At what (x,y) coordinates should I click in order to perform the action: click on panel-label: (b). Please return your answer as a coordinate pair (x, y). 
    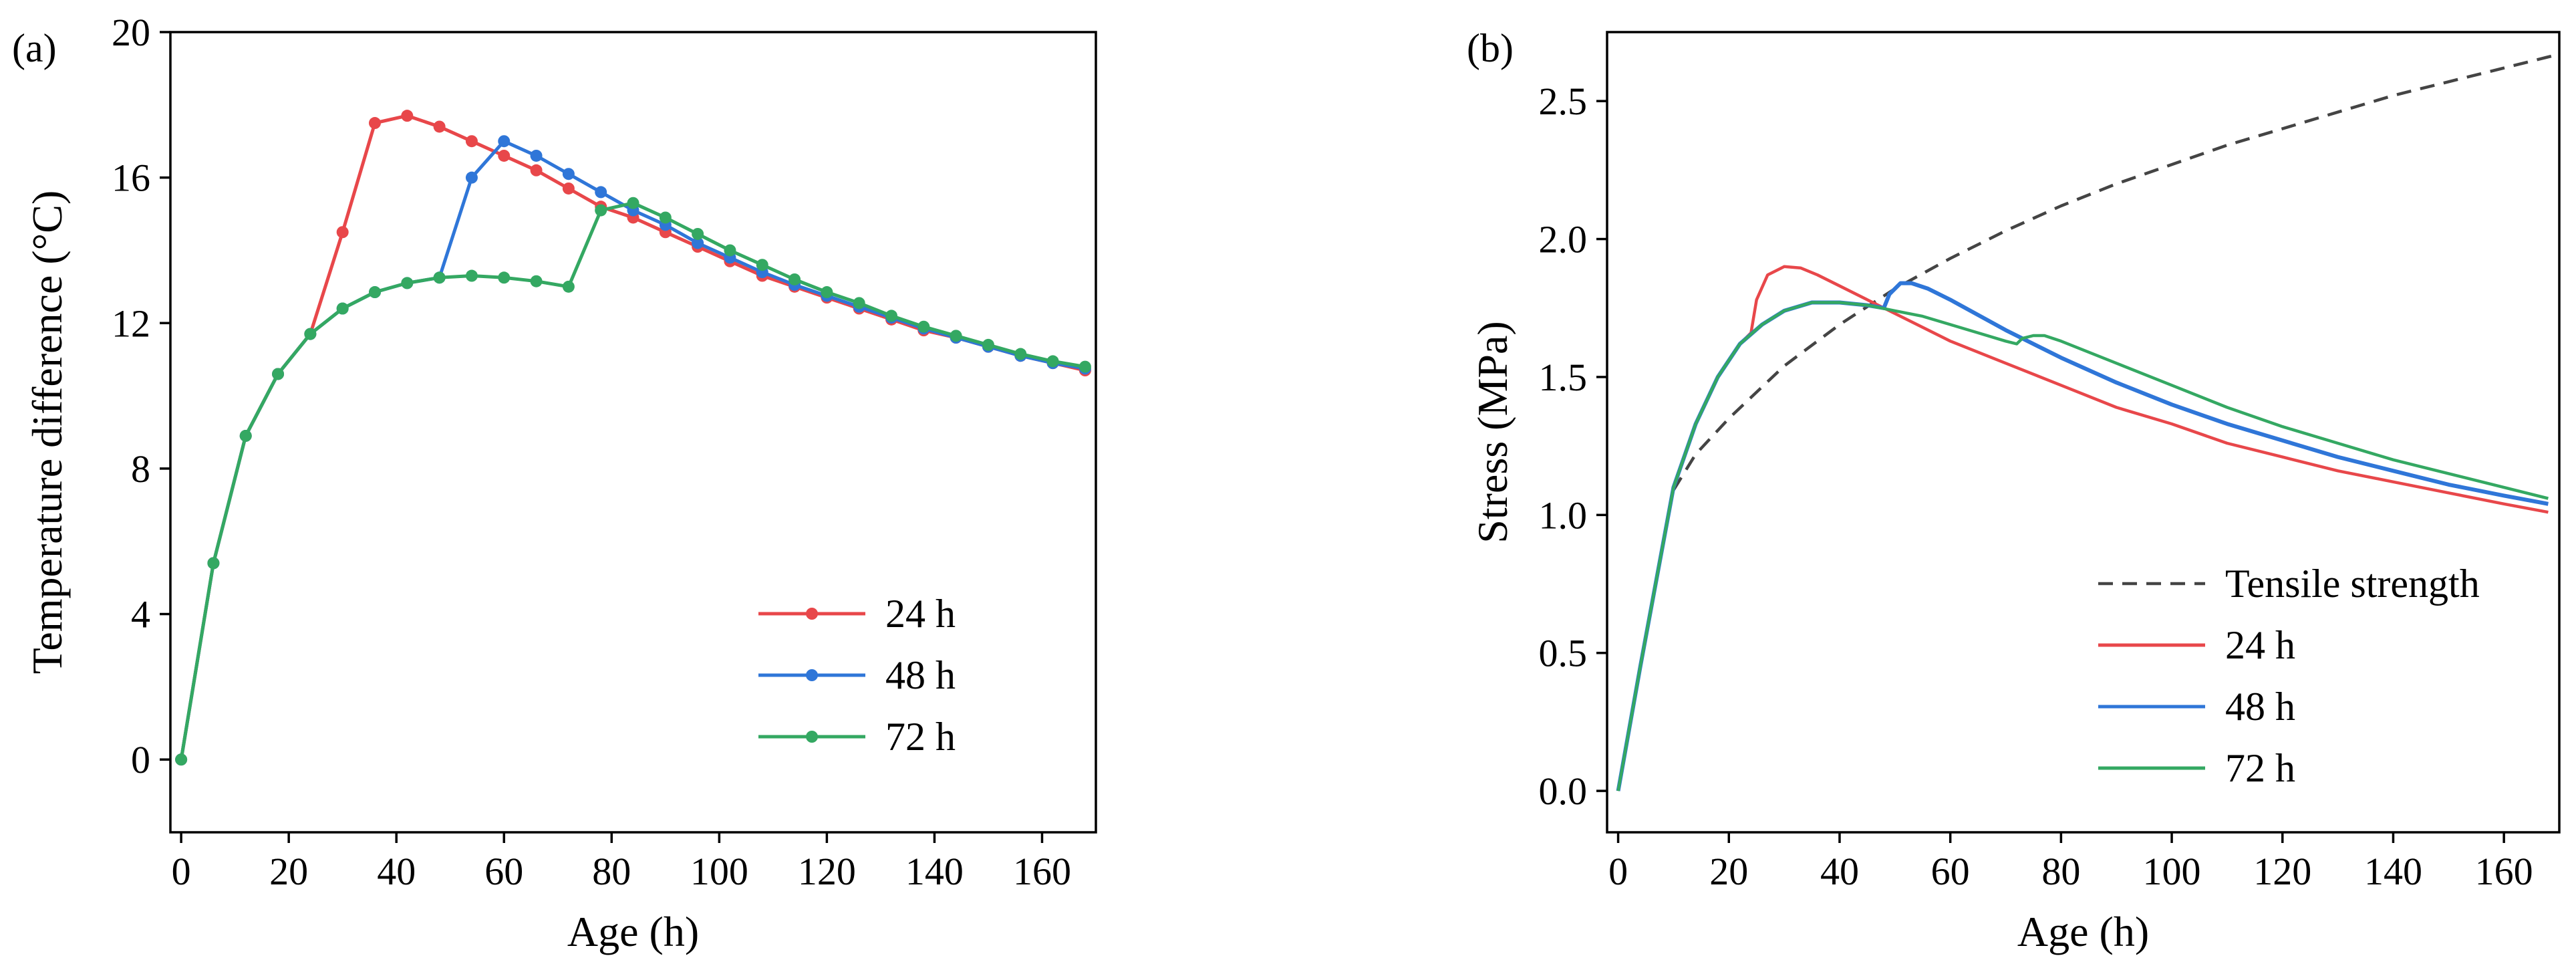
    Looking at the image, I should click on (1490, 48).